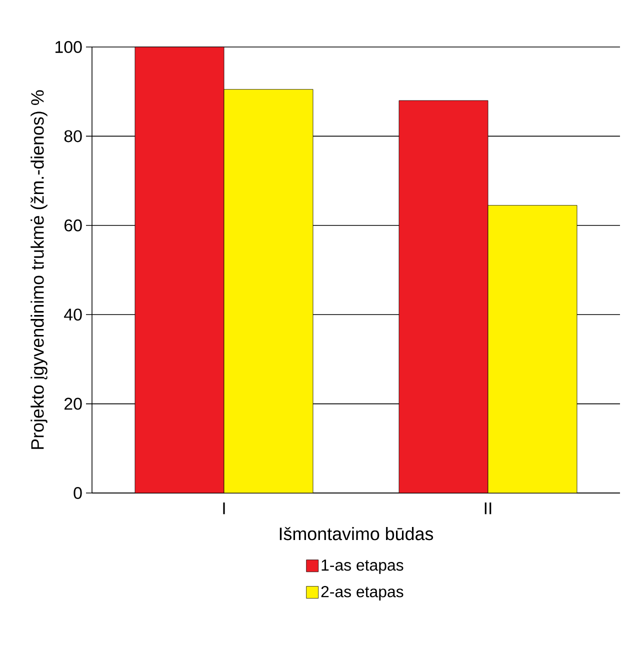 The width and height of the screenshot is (623, 647). I want to click on y-tick-label: 40, so click(73, 314).